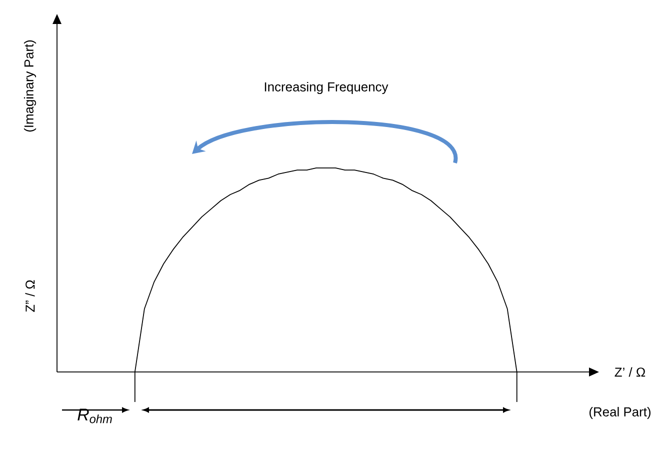 This screenshot has width=657, height=456. I want to click on text: Z’ / Ω, so click(630, 372).